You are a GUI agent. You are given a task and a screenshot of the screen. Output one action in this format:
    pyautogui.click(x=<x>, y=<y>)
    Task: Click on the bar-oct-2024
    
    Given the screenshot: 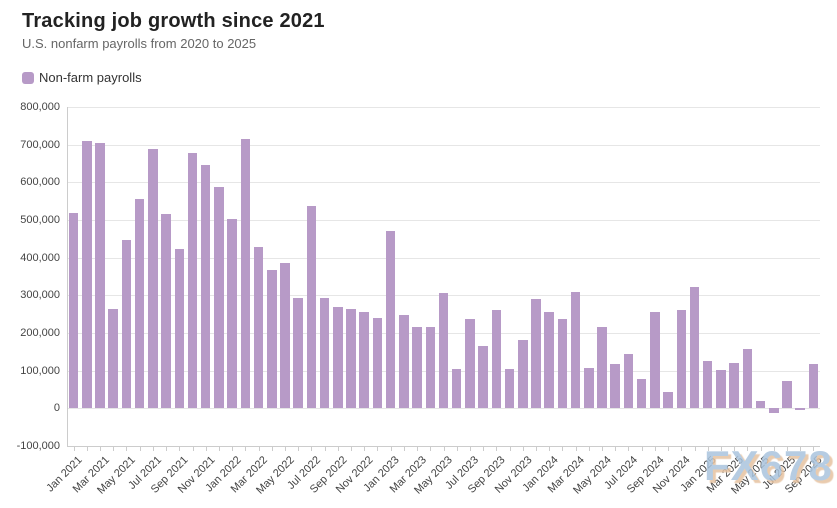 What is the action you would take?
    pyautogui.click(x=668, y=400)
    